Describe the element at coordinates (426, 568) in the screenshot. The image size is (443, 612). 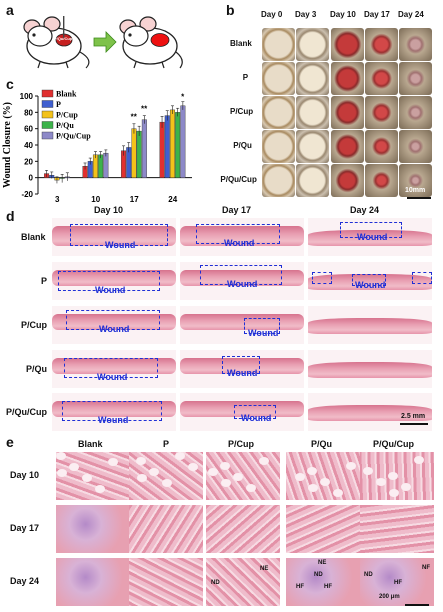
I see `he-annotation-nf: NF` at that location.